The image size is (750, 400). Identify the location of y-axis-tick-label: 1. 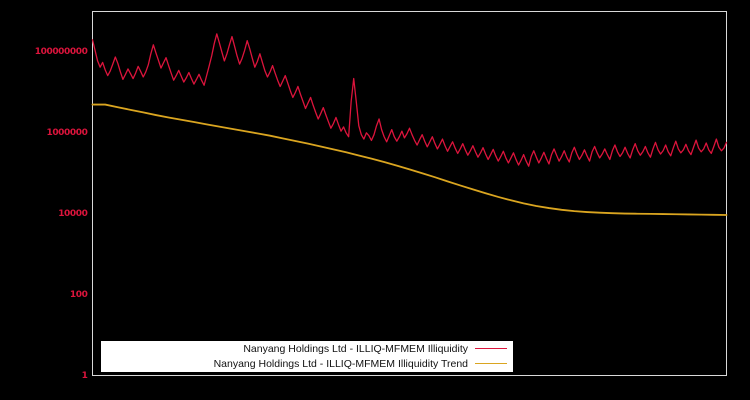
(84, 375).